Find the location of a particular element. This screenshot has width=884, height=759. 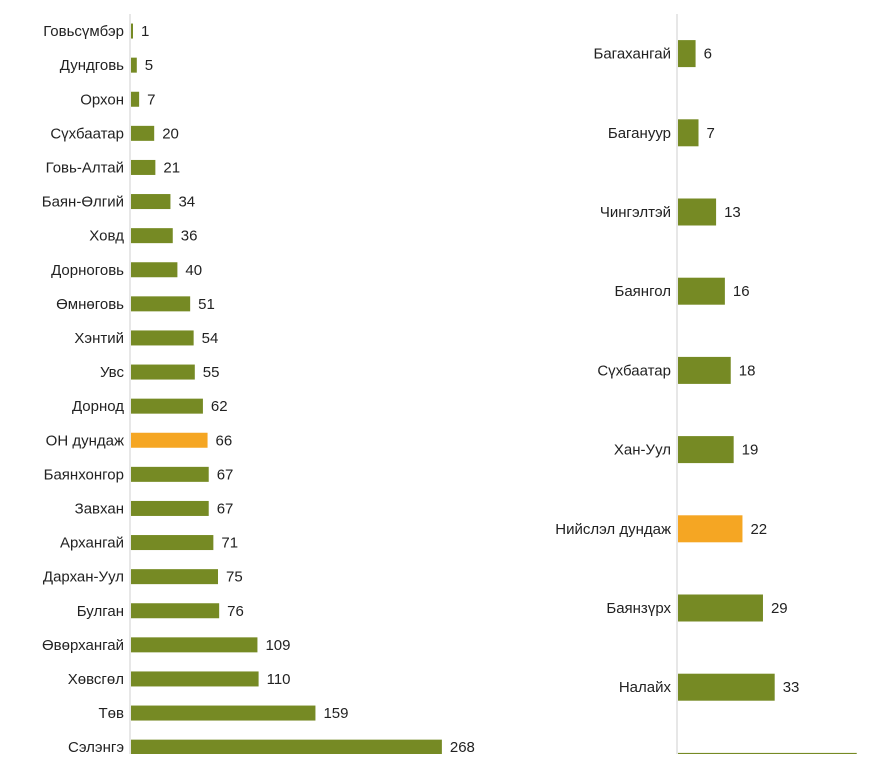

value-label-p1-11: 62 is located at coordinates (219, 406).